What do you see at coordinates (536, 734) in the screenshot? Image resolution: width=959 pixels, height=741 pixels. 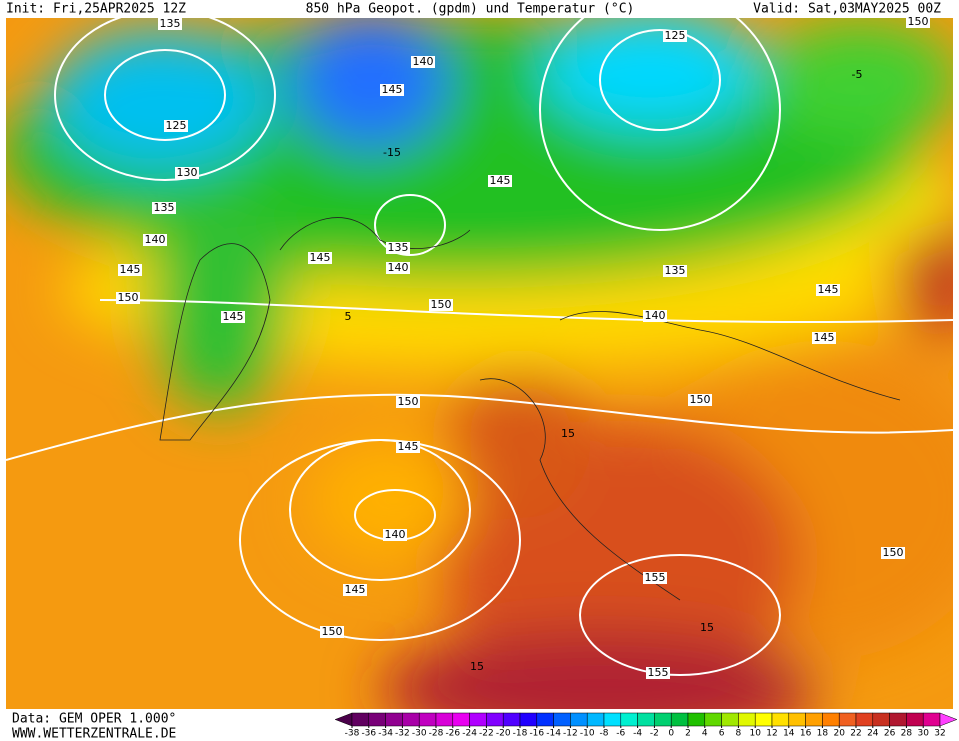 I see `colorbar-tick-label: -16` at bounding box center [536, 734].